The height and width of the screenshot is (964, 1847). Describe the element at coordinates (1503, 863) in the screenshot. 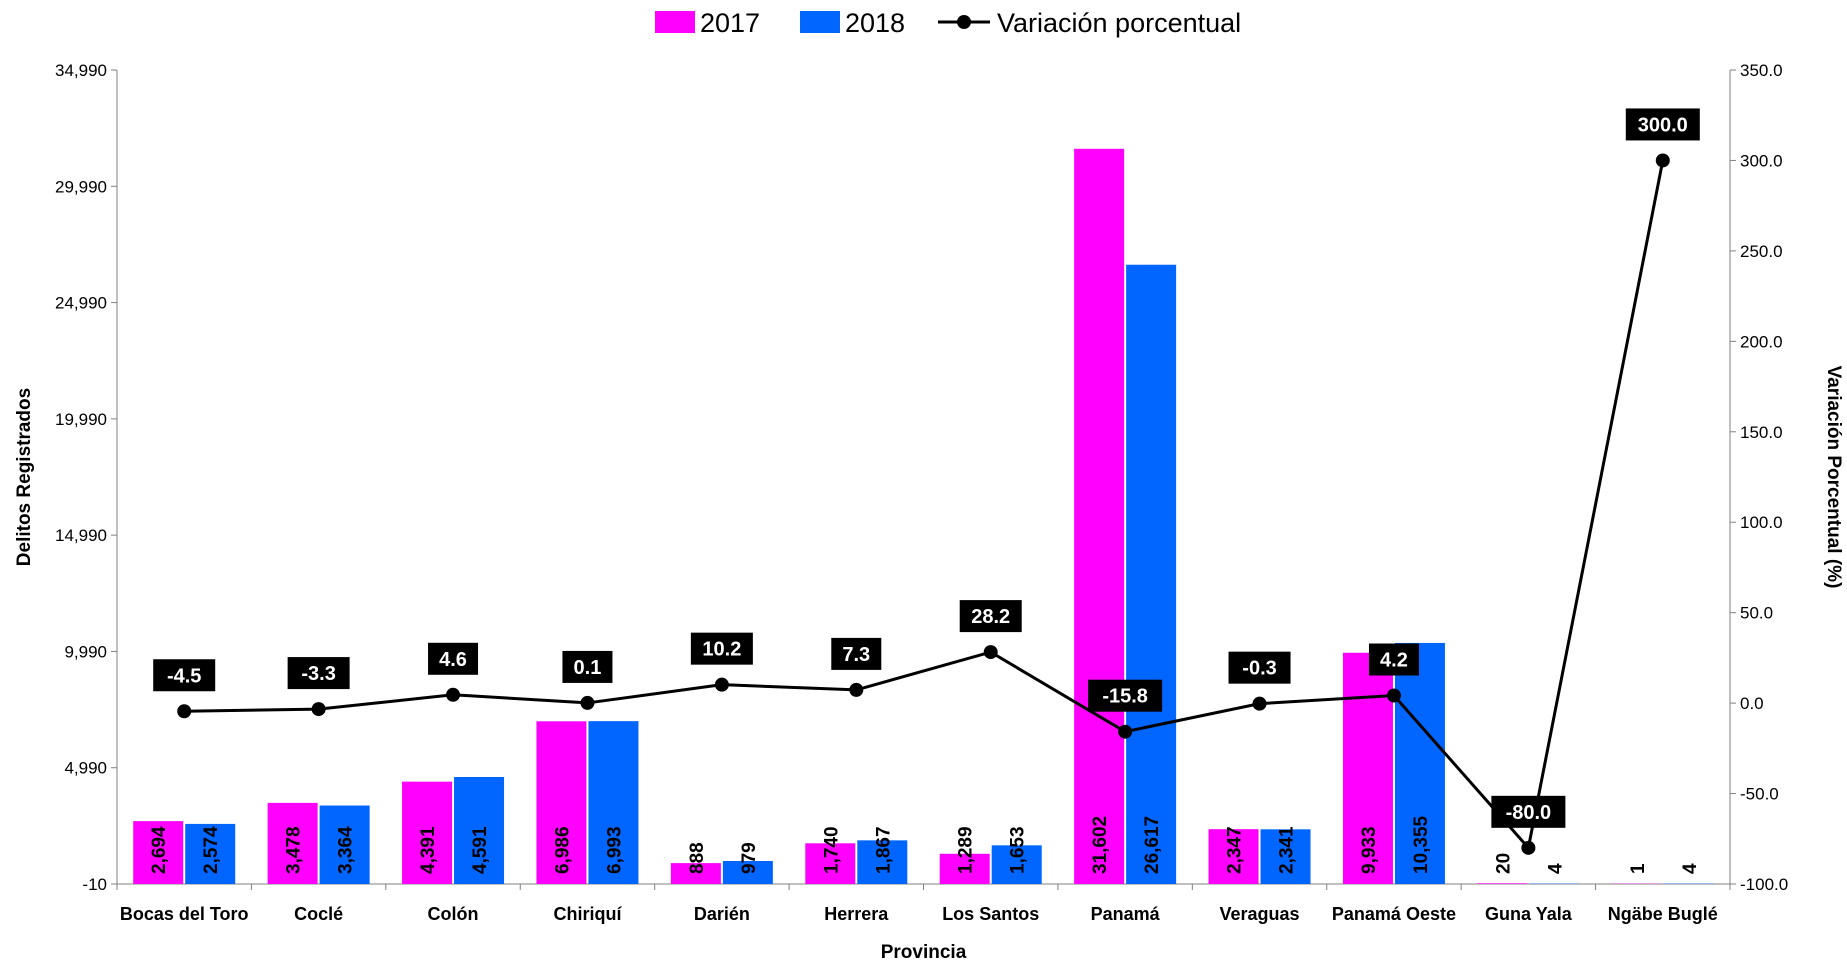

I see `bar-value-label: 20` at that location.